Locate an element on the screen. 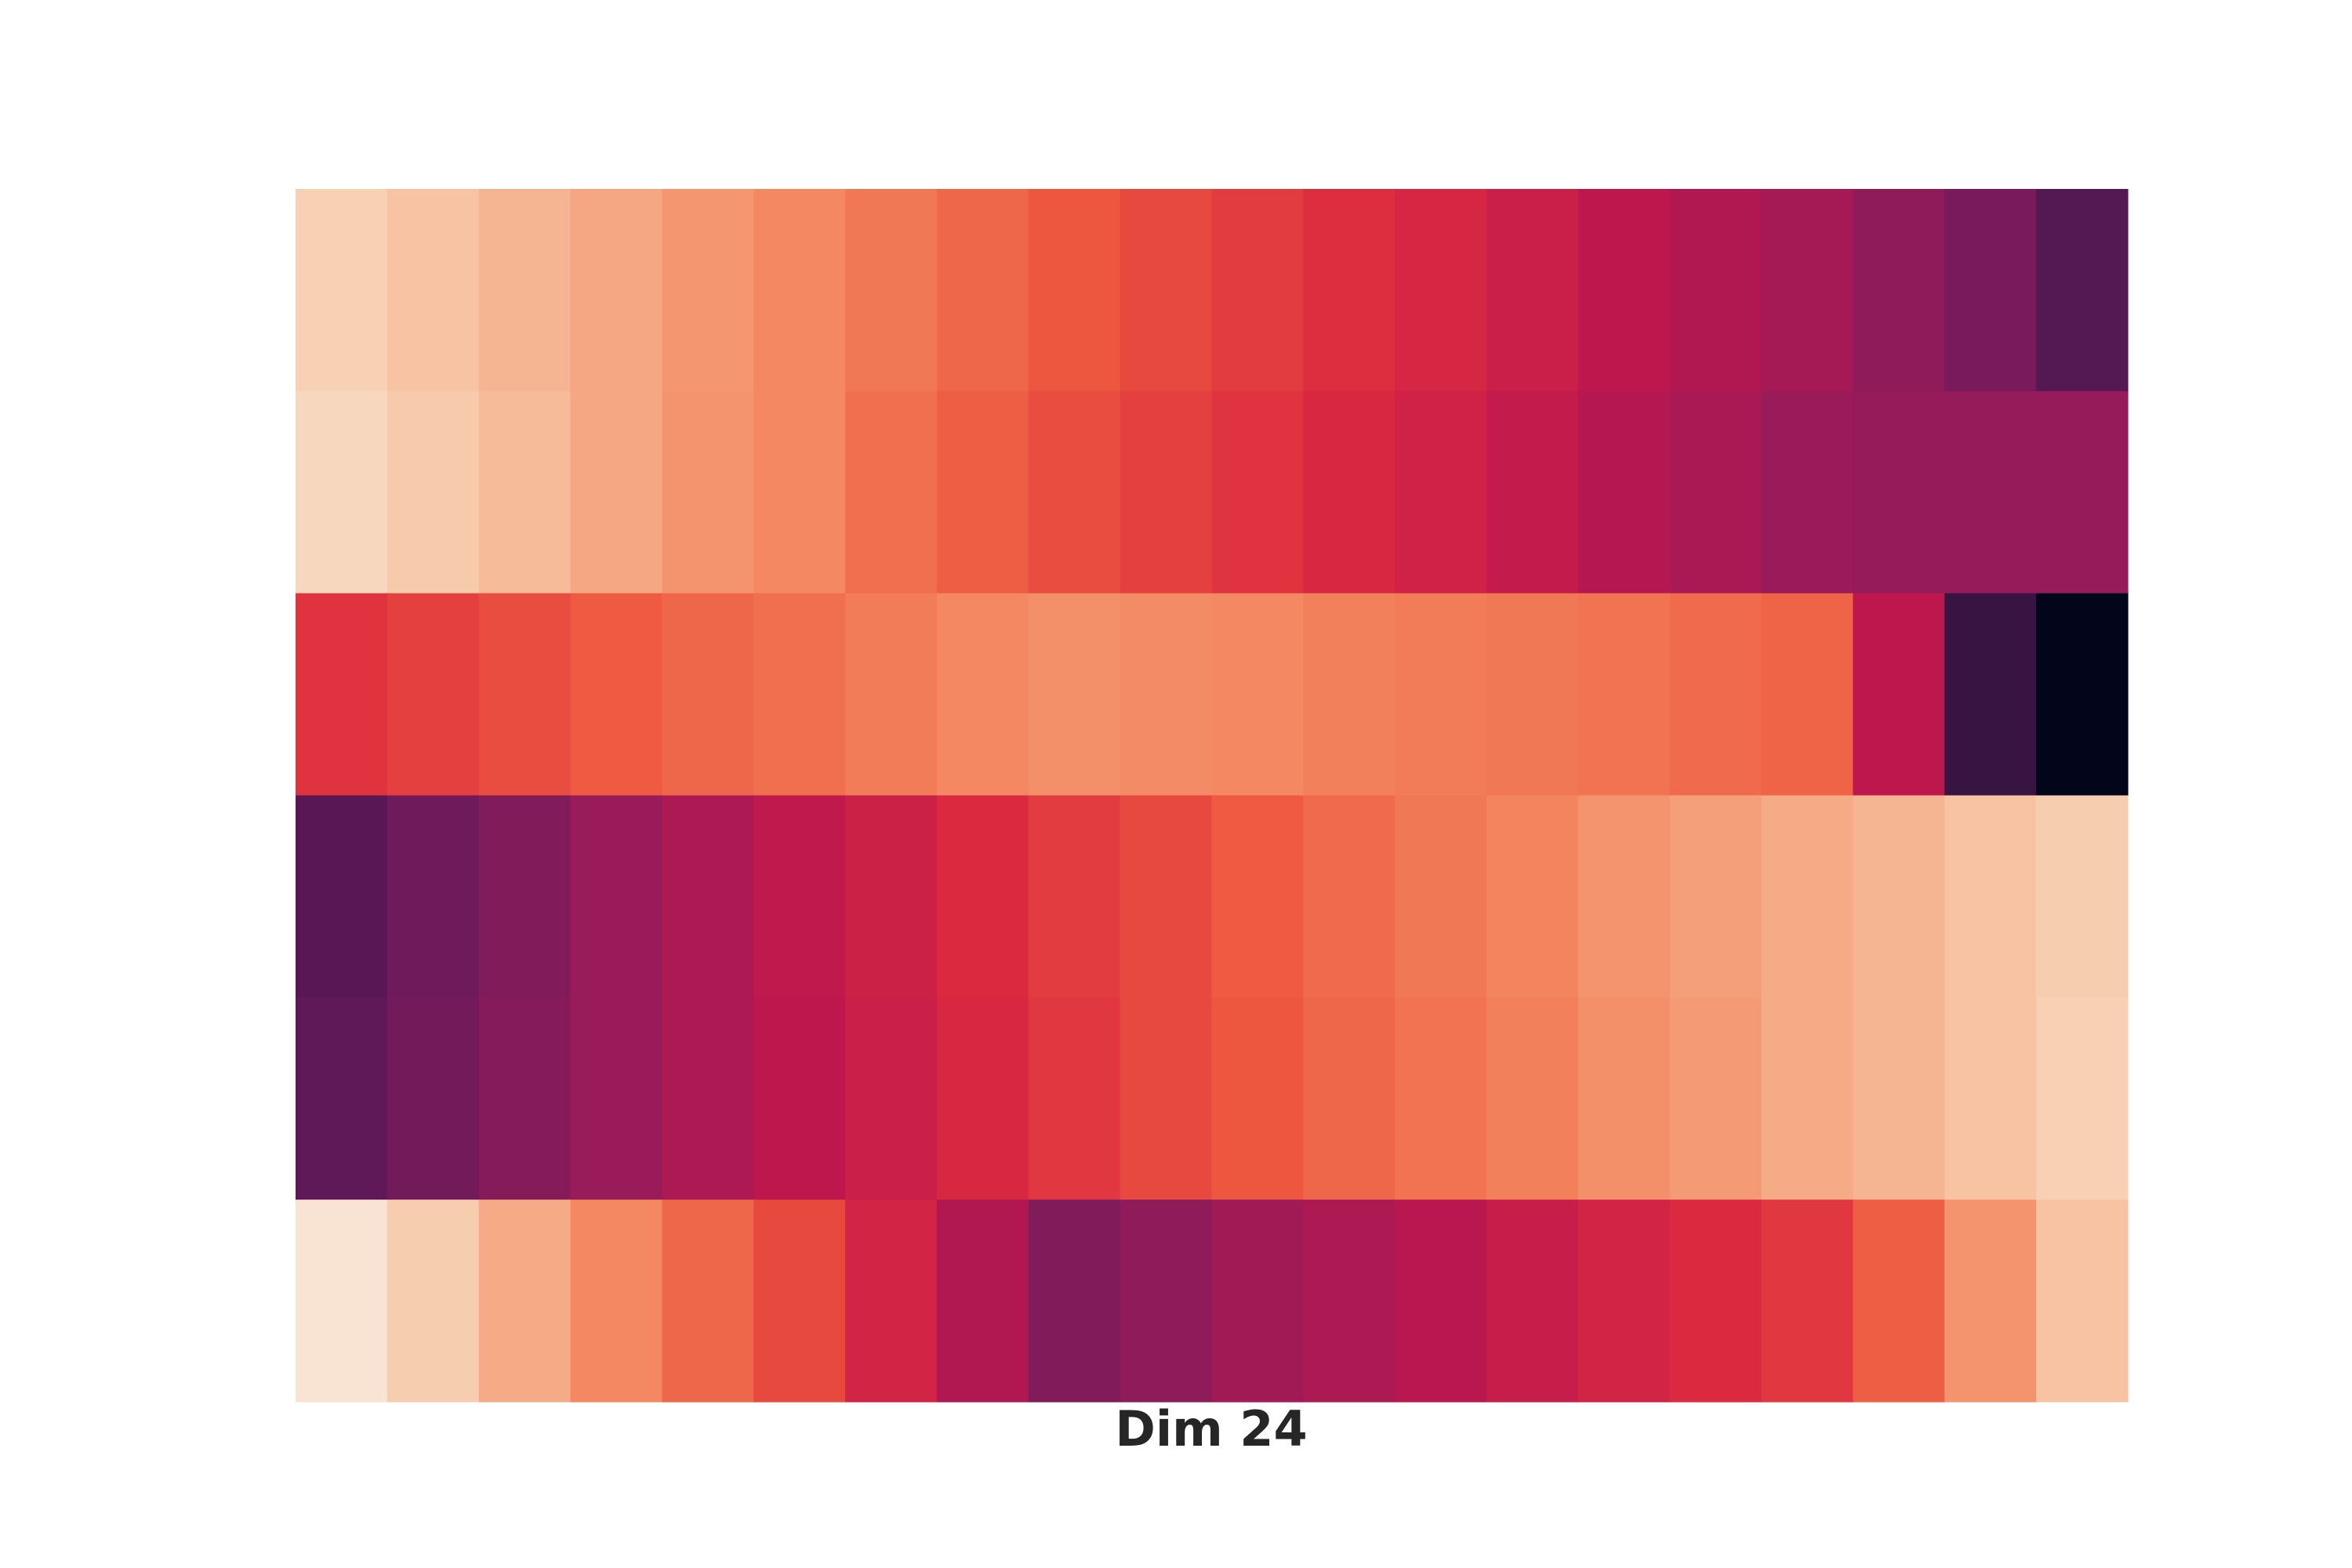  heatmap-cell-r0-c10 is located at coordinates (1257, 290).